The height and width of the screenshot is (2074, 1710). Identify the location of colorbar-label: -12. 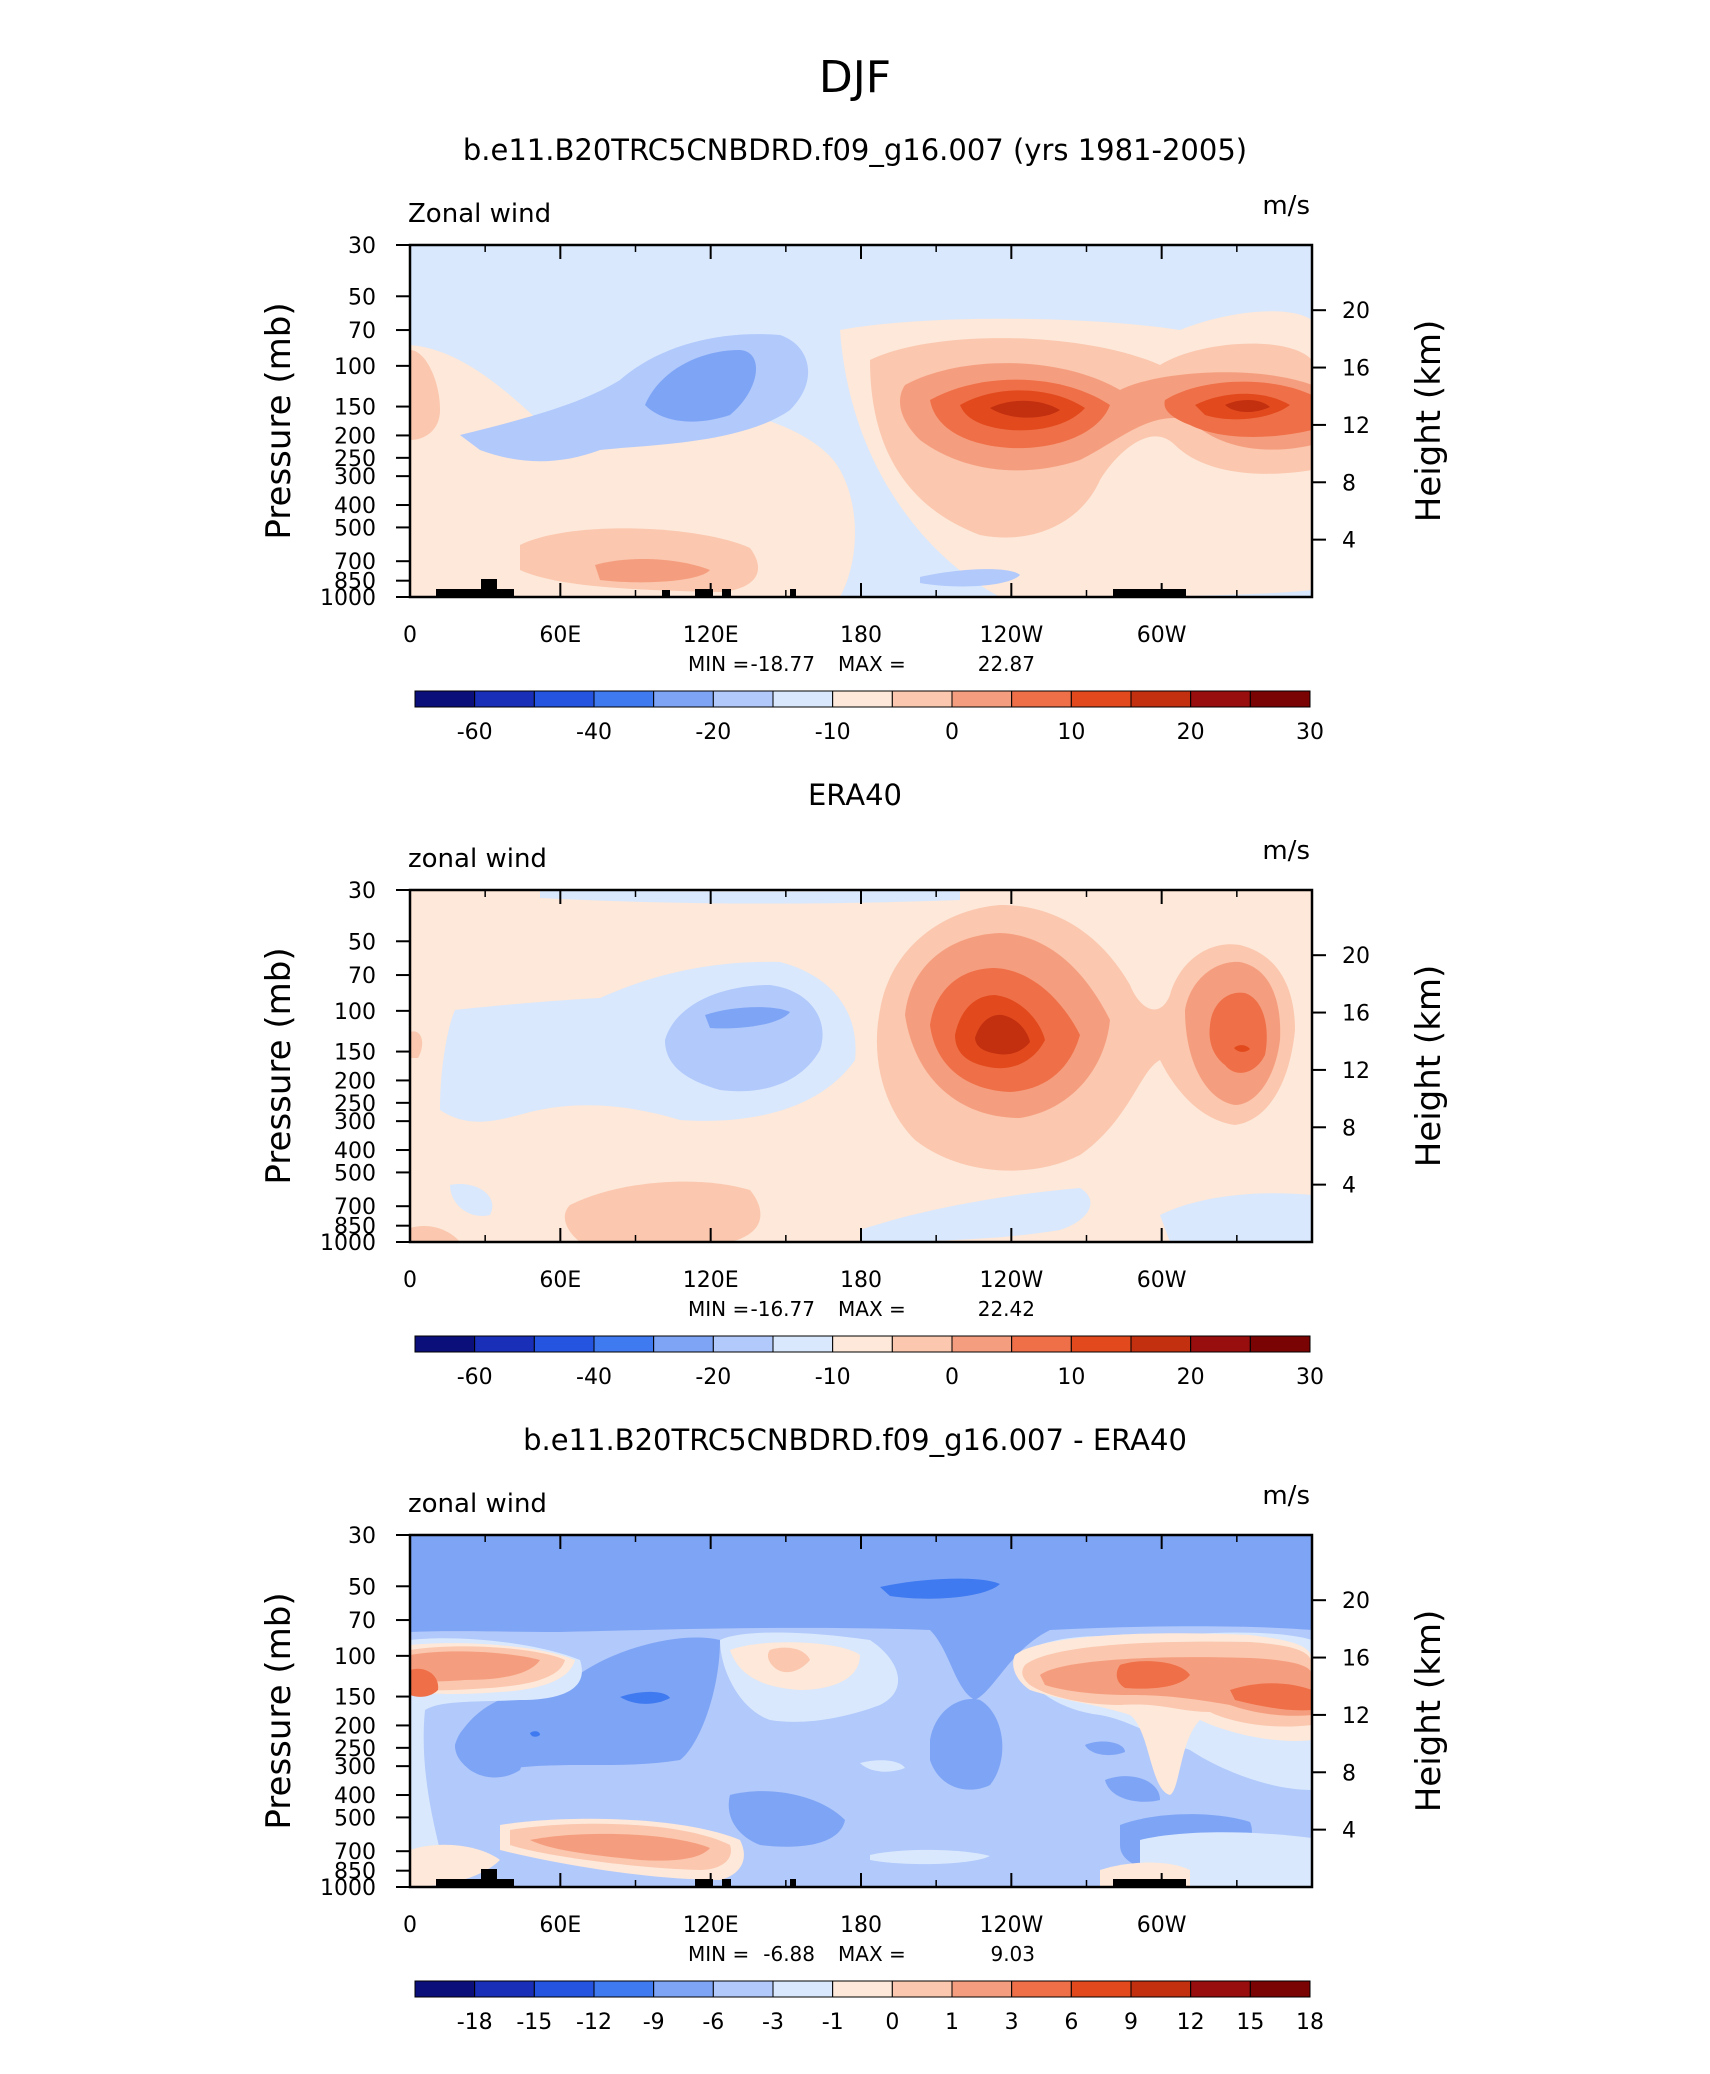
(594, 2022).